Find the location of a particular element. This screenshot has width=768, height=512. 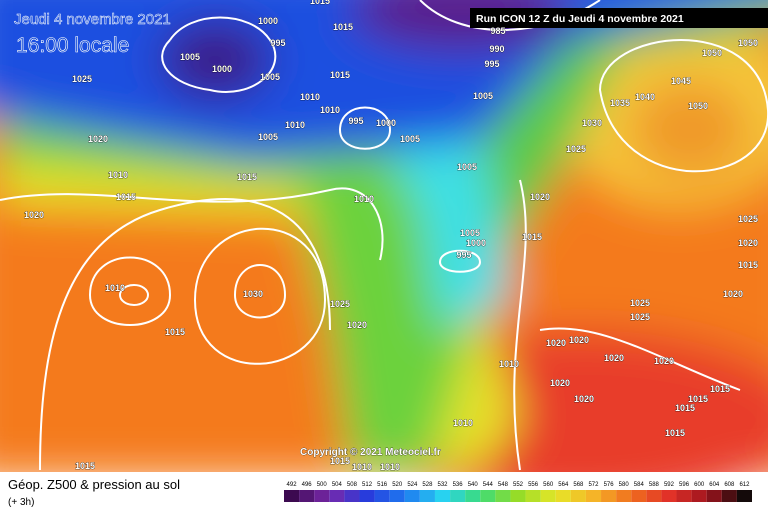

scale-label: 520 is located at coordinates (397, 485).